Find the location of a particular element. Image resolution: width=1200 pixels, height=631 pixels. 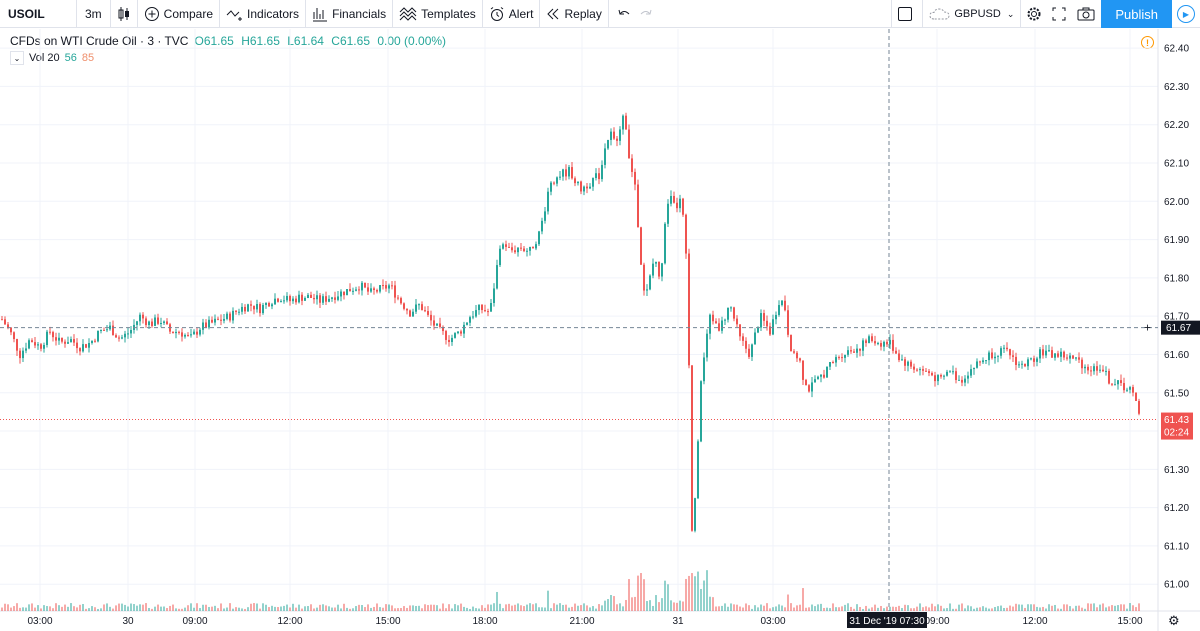

undo-button is located at coordinates (622, 14).